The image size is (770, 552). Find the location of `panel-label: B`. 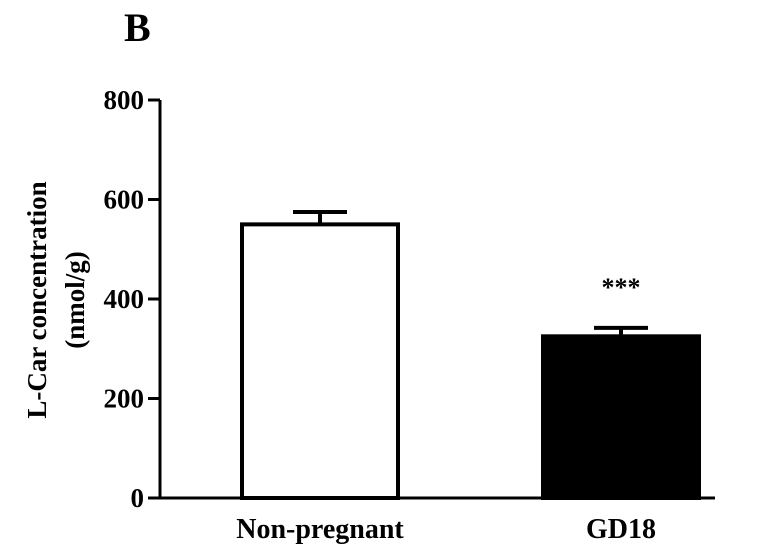

panel-label: B is located at coordinates (137, 27).